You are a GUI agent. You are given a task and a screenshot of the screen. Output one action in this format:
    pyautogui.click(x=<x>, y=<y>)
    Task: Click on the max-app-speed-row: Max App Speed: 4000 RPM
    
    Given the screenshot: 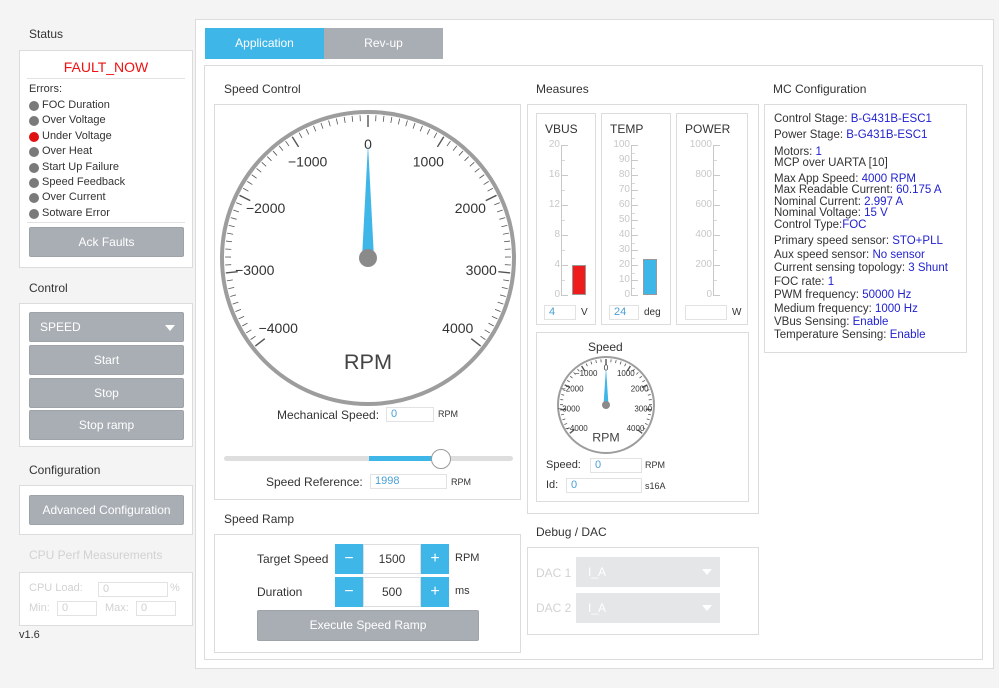 What is the action you would take?
    pyautogui.click(x=845, y=179)
    